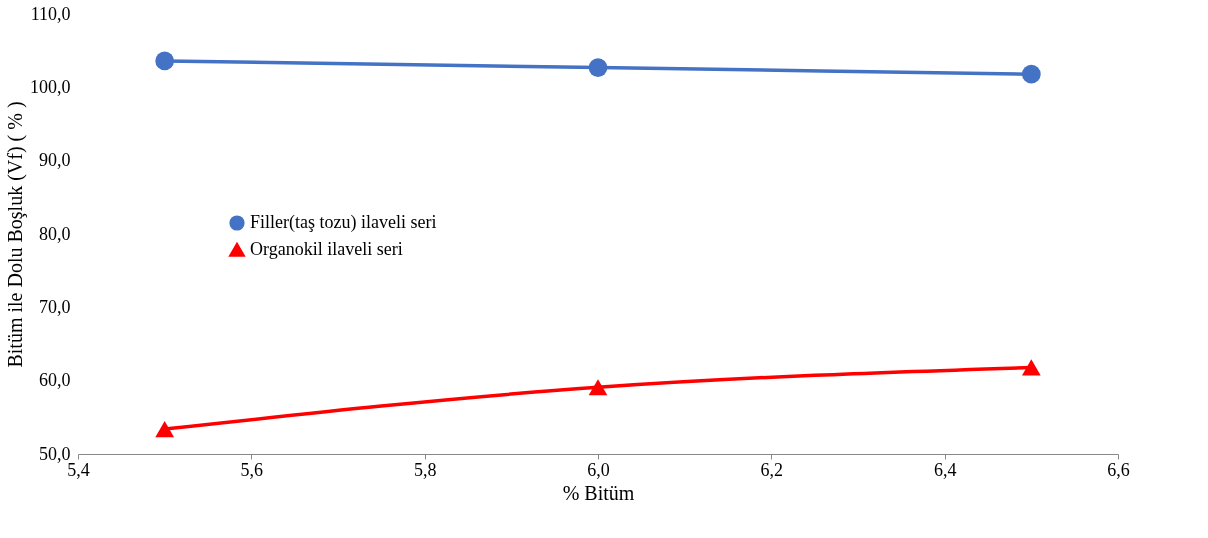 The height and width of the screenshot is (538, 1208). What do you see at coordinates (343, 222) in the screenshot?
I see `legend-label: Filler(taş tozu) ilaveli seri` at bounding box center [343, 222].